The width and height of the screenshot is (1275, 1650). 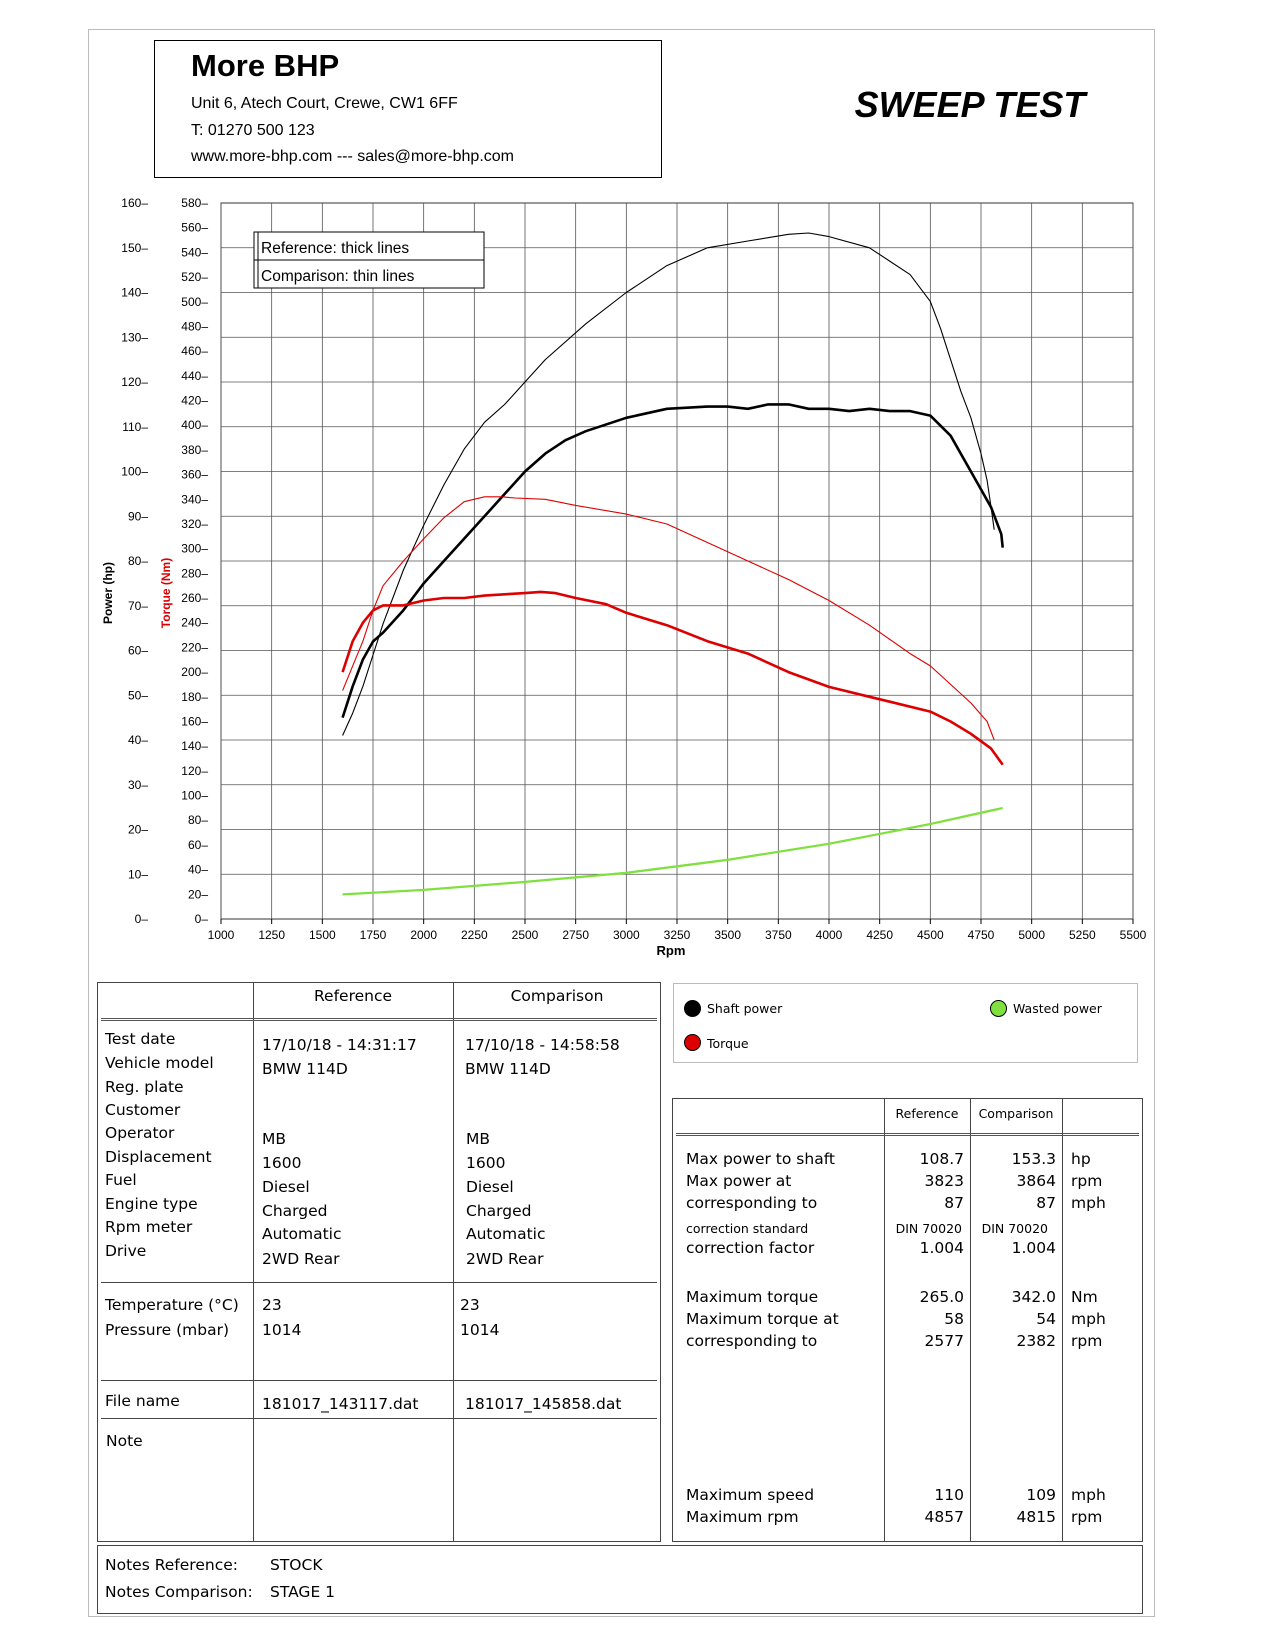 I want to click on torque-tick-label: 320–, so click(x=194, y=524).